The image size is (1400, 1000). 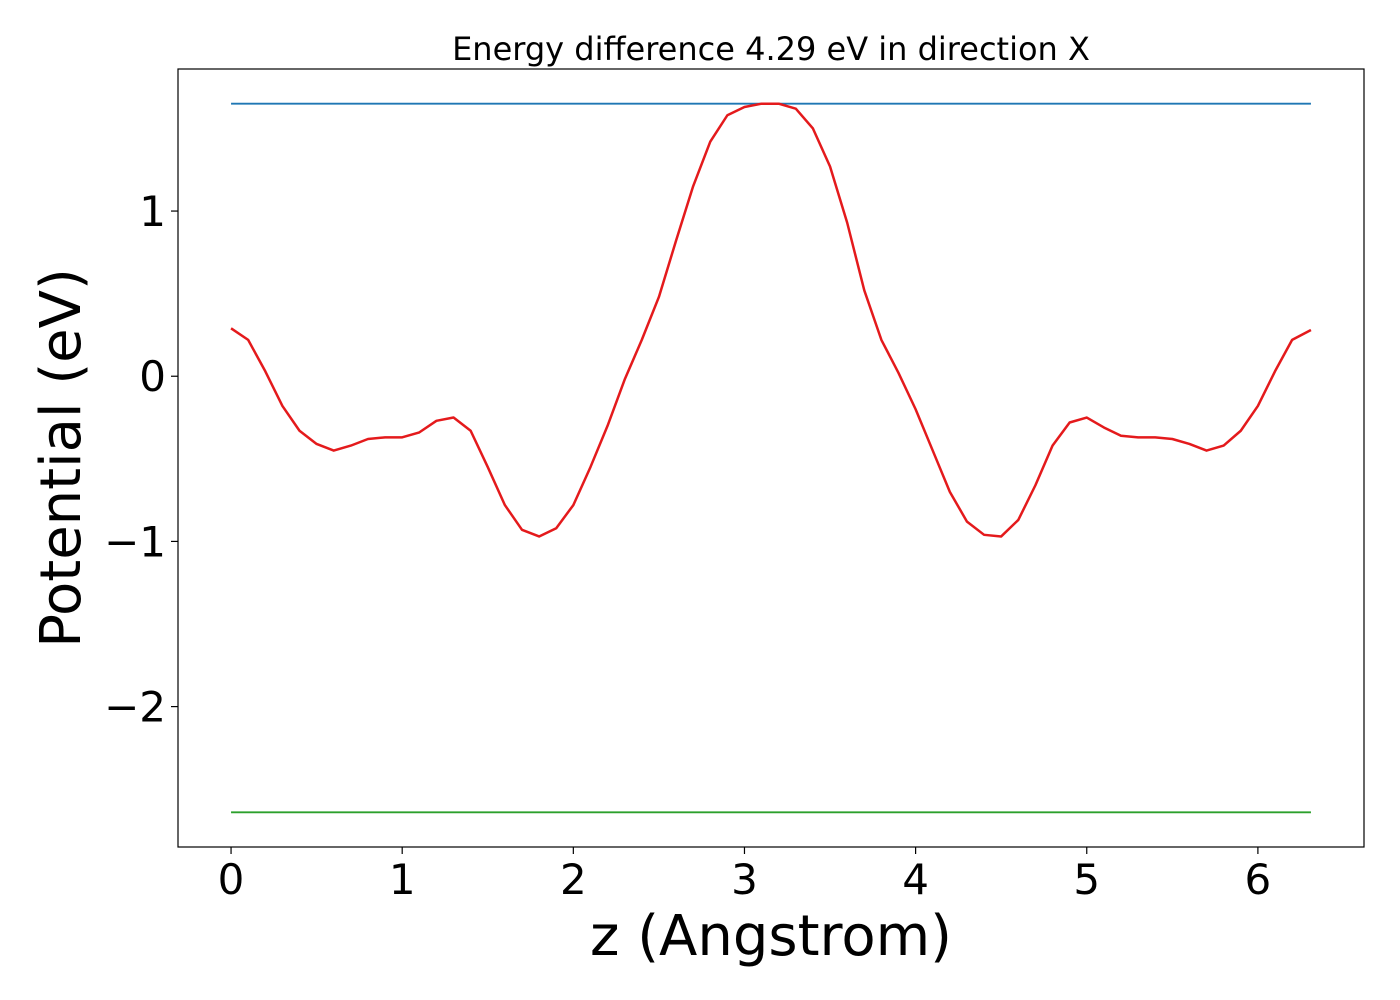 I want to click on x-tick-label: 0, so click(x=231, y=879).